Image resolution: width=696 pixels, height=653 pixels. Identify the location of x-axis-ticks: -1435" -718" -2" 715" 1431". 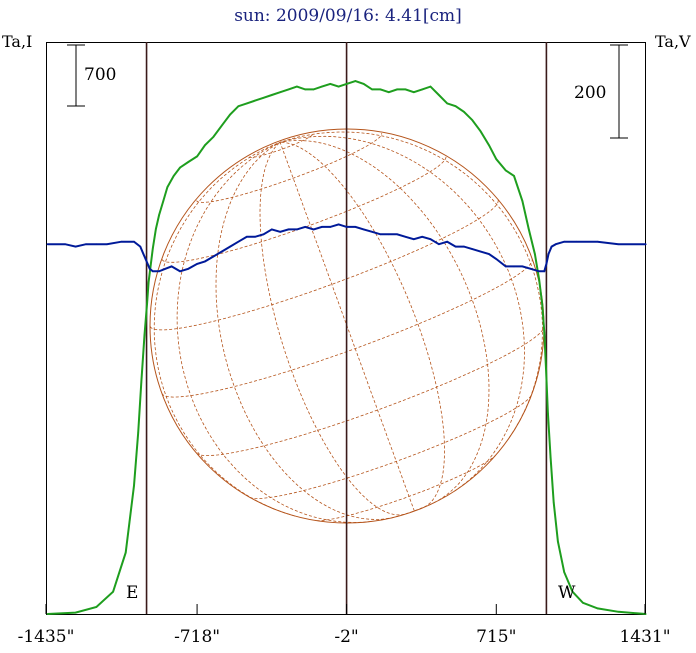
(344, 625).